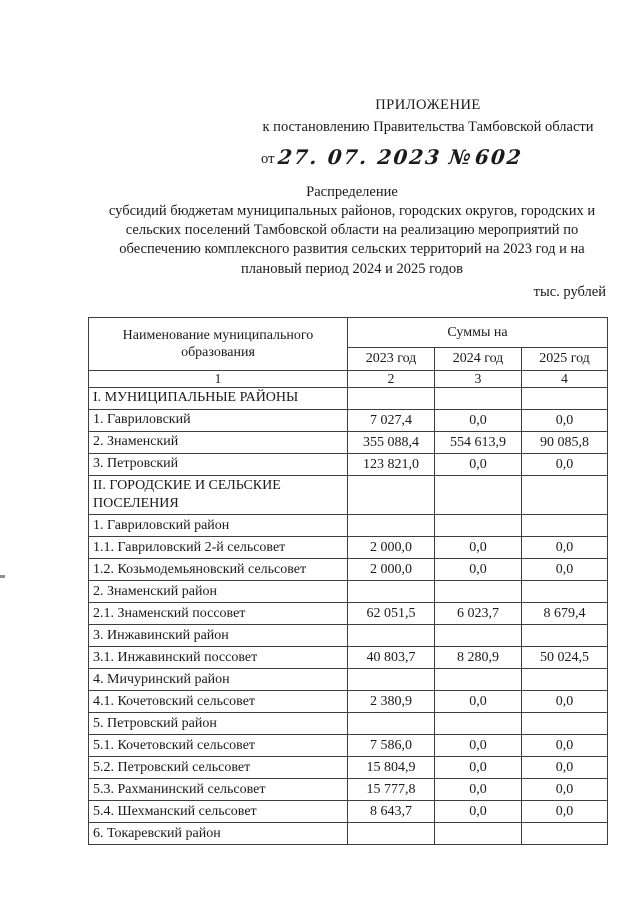 This screenshot has height=905, width=640. Describe the element at coordinates (218, 812) in the screenshot. I see `row-name: 5.4. Шехманский сельсовет` at that location.